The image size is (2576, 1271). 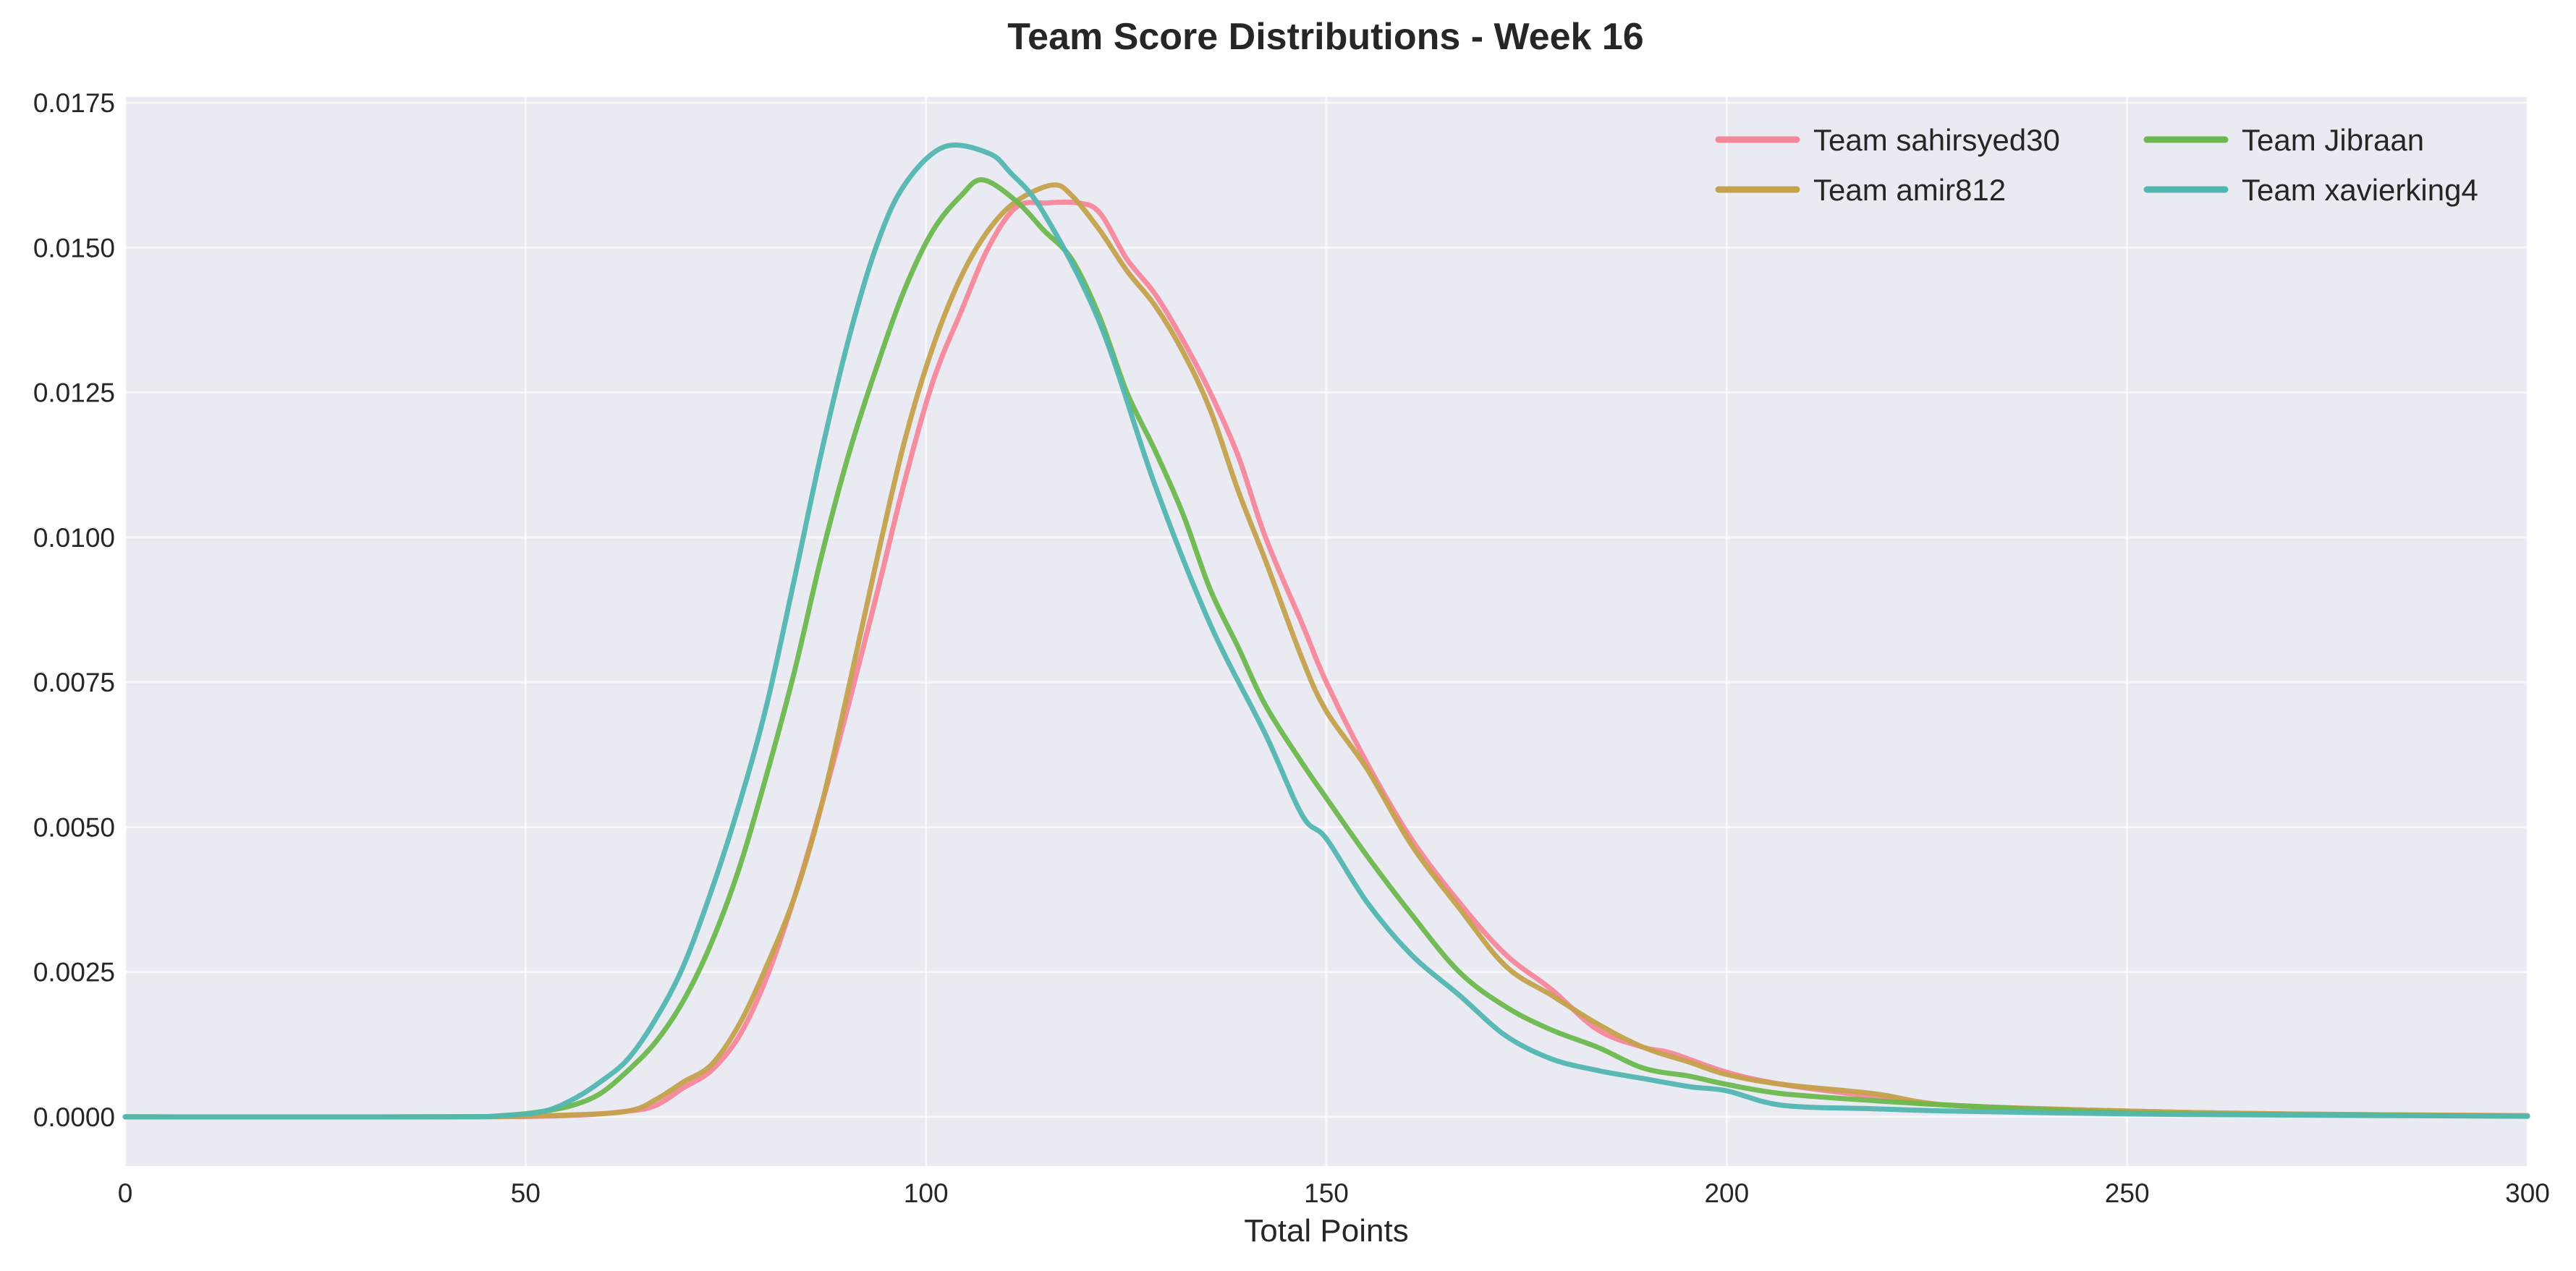 What do you see at coordinates (74, 538) in the screenshot?
I see `y-tick-label: 0.0100` at bounding box center [74, 538].